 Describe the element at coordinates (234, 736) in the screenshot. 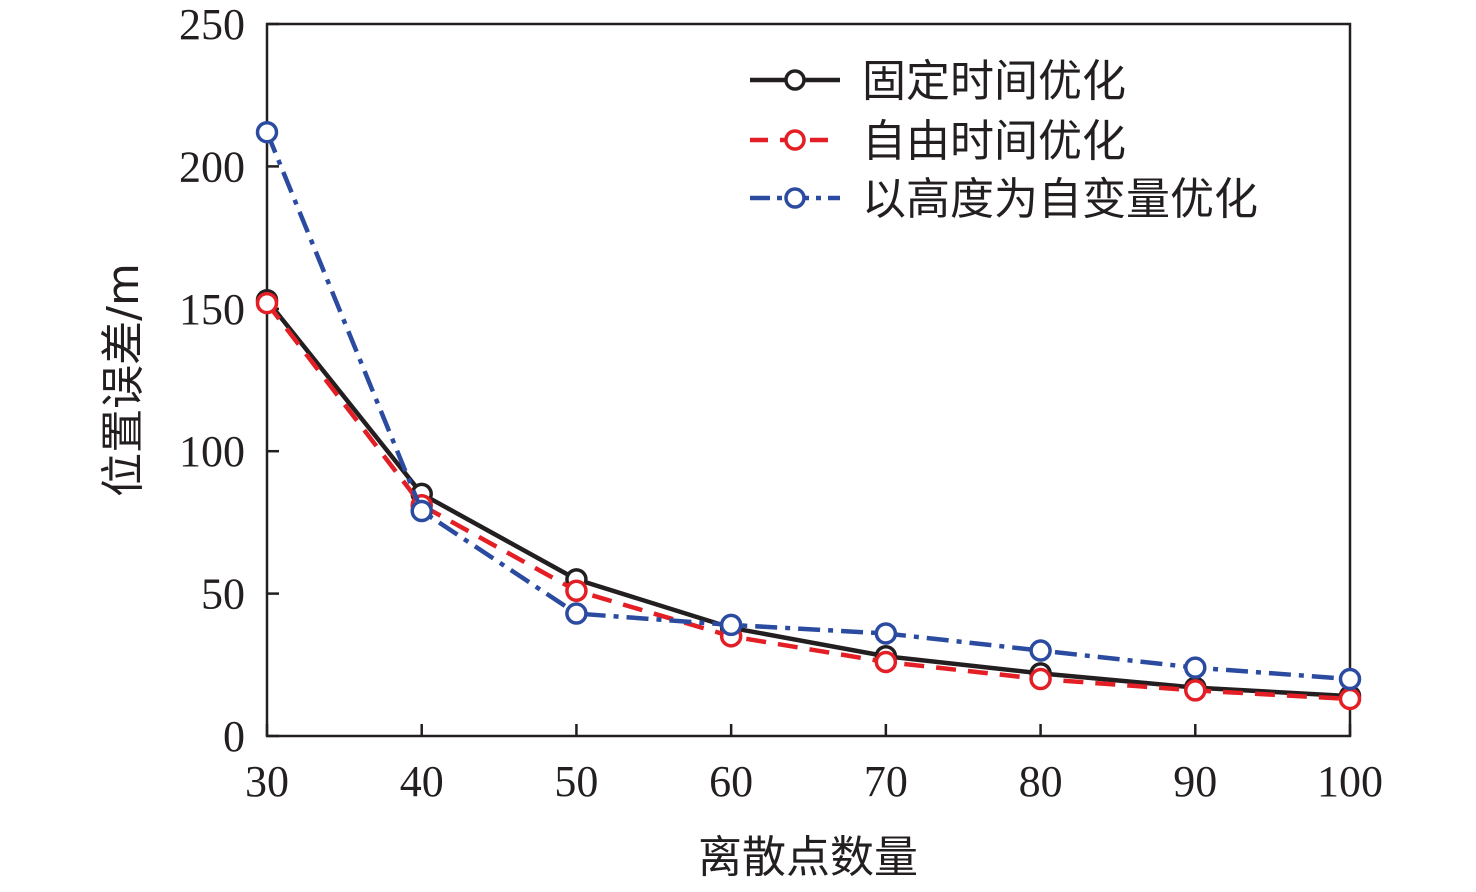

I see `y-tick-label: 0` at that location.